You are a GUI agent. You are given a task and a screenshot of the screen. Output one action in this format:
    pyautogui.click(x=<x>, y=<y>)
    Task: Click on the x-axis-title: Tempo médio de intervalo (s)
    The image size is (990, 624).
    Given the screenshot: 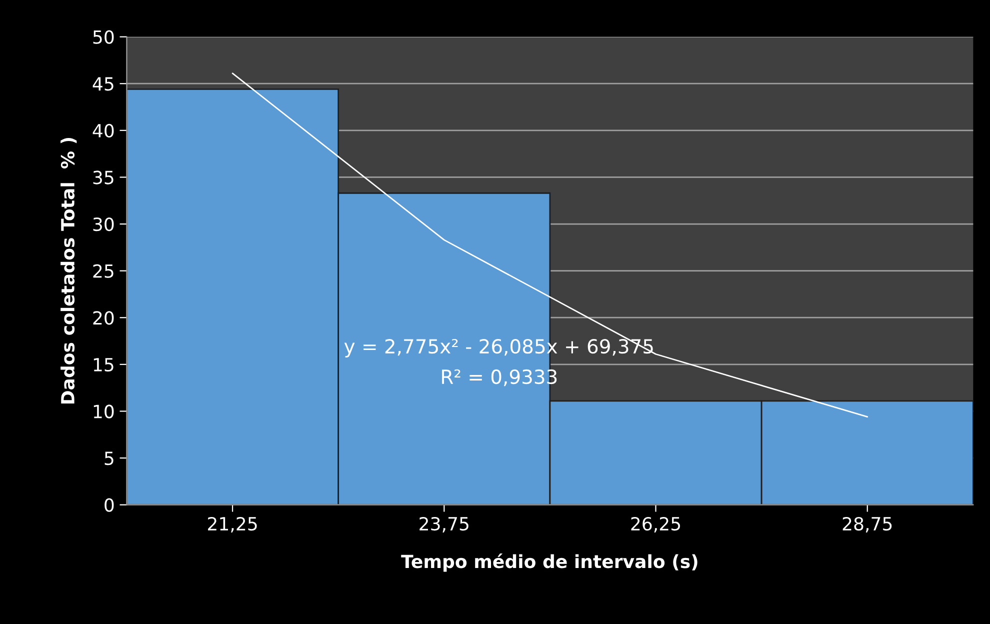 What is the action you would take?
    pyautogui.click(x=549, y=563)
    